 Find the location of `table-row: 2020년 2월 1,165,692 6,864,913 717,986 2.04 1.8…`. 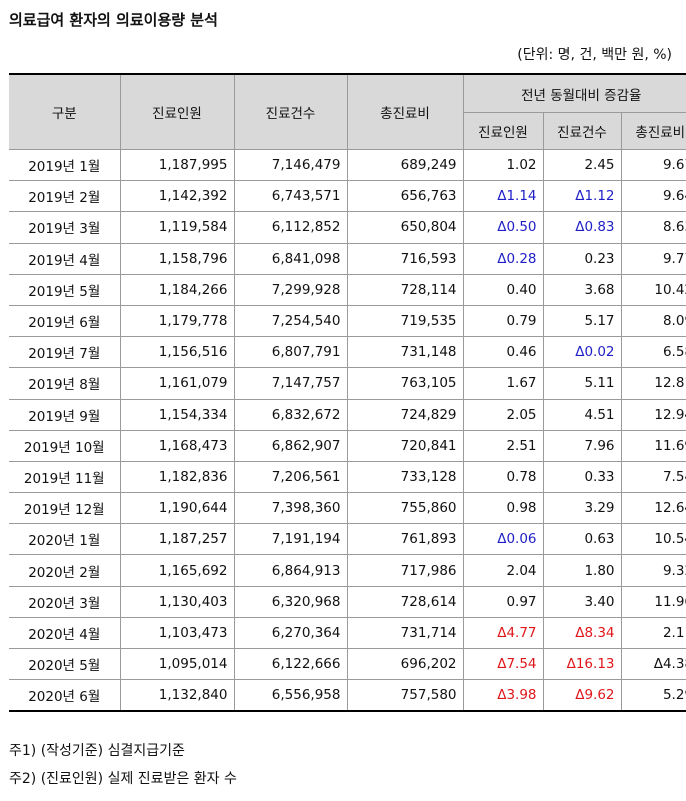

table-row: 2020년 2월 1,165,692 6,864,913 717,986 2.04 1.8… is located at coordinates (347, 570).